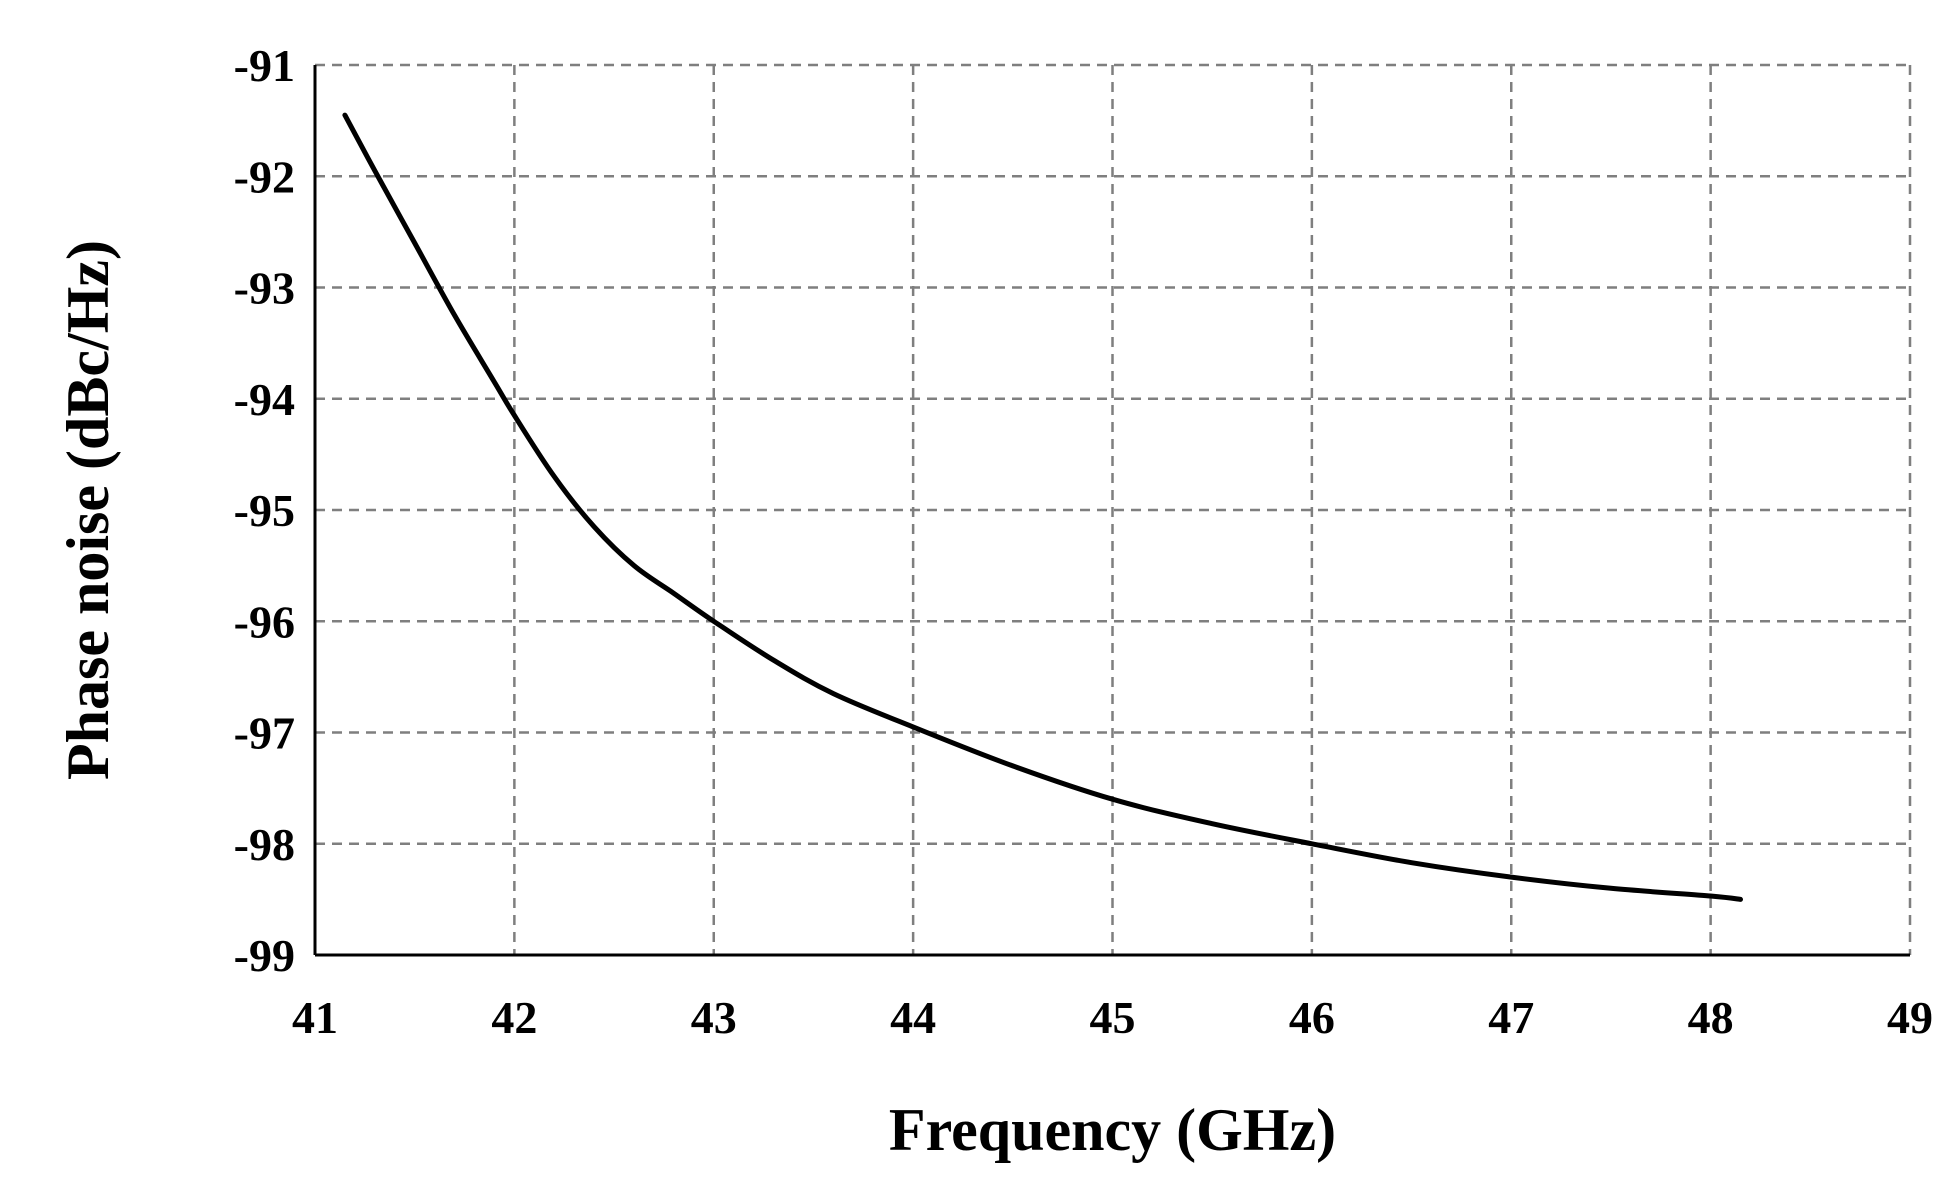 This screenshot has height=1193, width=1957. Describe the element at coordinates (1113, 1017) in the screenshot. I see `x-tick-label-4: 45` at that location.